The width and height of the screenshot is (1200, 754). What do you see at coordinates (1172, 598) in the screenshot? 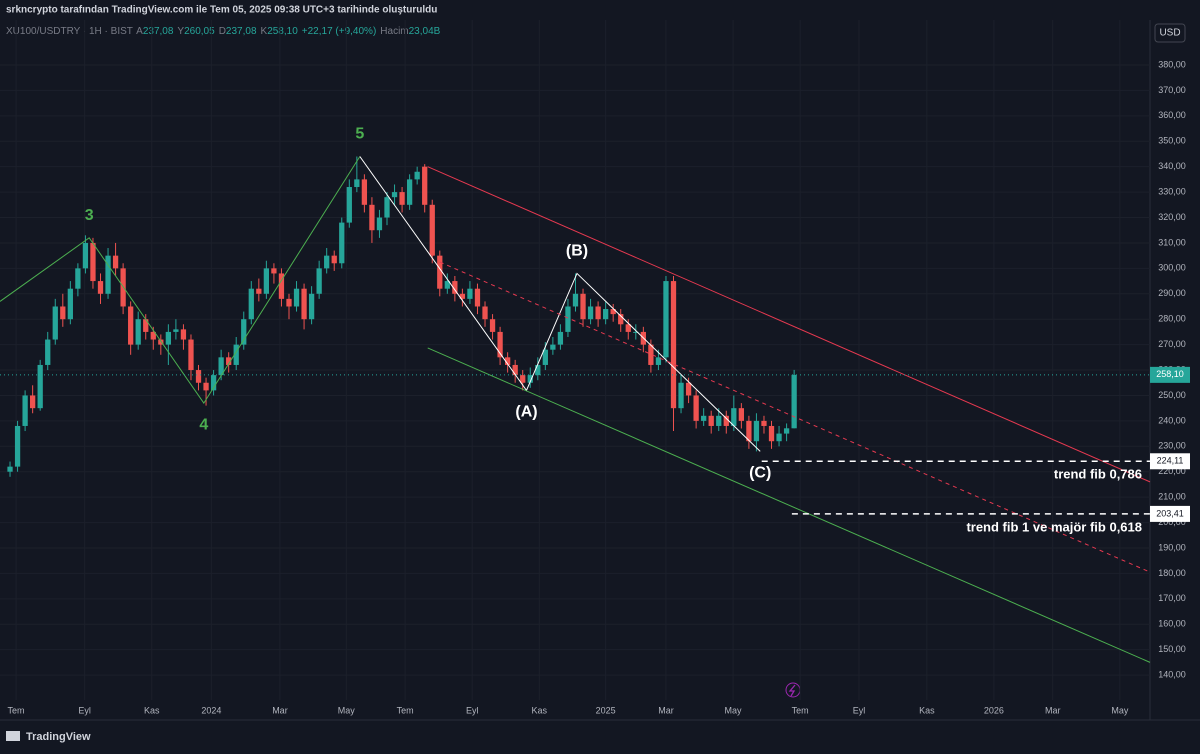
I see `y-tick-label: 170,00` at bounding box center [1172, 598].